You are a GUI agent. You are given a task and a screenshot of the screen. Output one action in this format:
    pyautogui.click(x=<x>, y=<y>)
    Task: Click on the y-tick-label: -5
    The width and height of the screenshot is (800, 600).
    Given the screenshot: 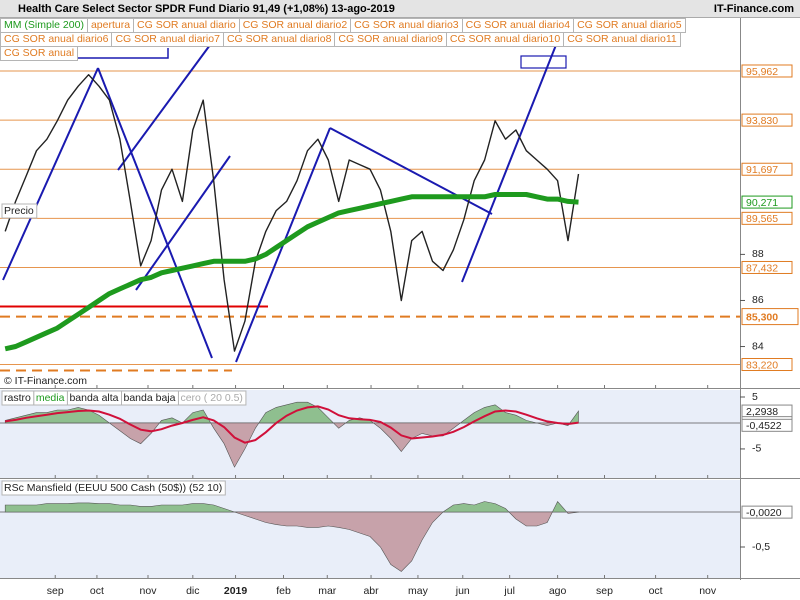 What is the action you would take?
    pyautogui.click(x=756, y=449)
    